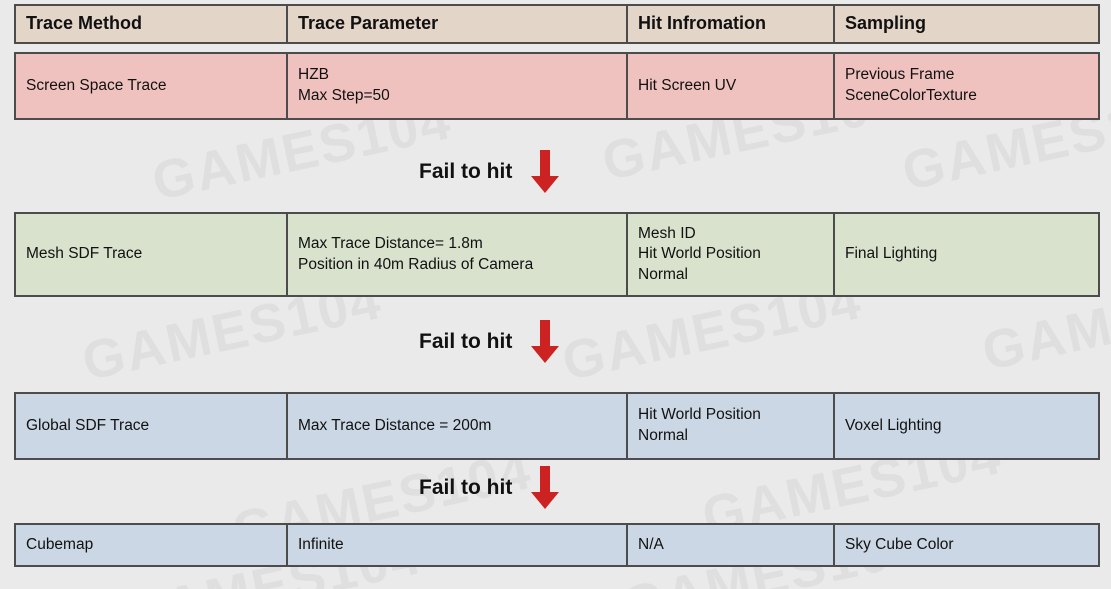 Image resolution: width=1111 pixels, height=589 pixels. Describe the element at coordinates (395, 425) in the screenshot. I see `cell-line: Max Trace Distance = 200m` at that location.